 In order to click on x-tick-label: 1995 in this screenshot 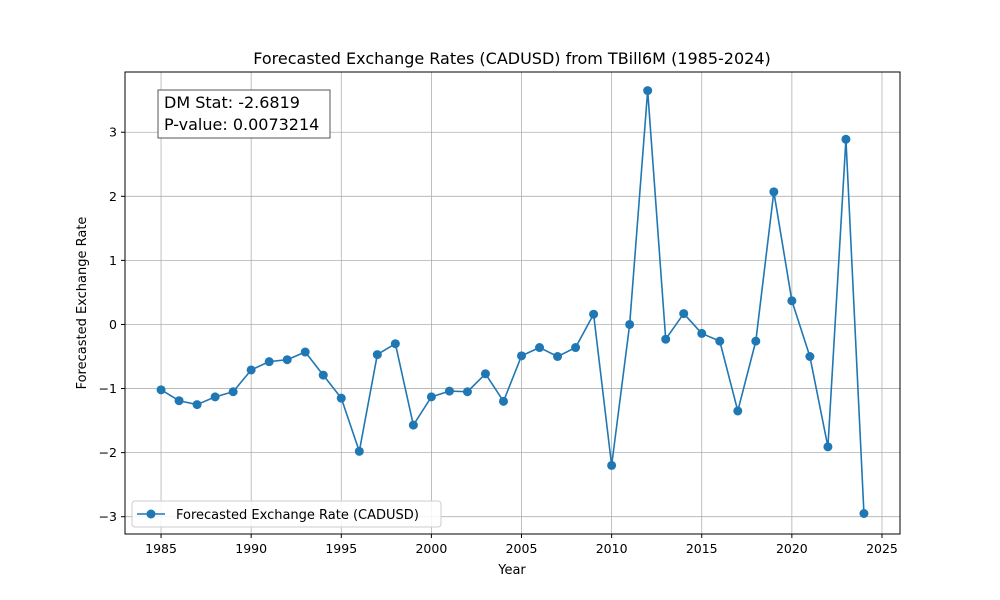, I will do `click(341, 548)`.